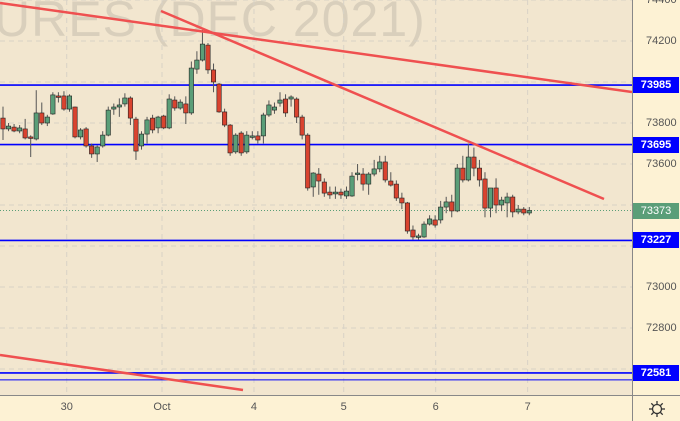 The image size is (680, 421). I want to click on level-price-tag: 73695, so click(656, 144).